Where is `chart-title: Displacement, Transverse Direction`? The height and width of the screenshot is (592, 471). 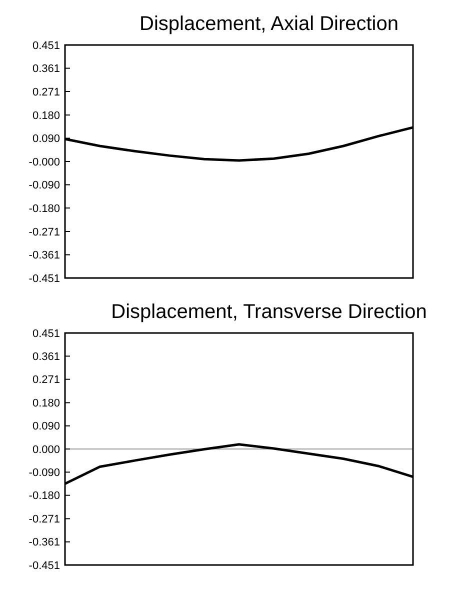 chart-title: Displacement, Transverse Direction is located at coordinates (269, 312).